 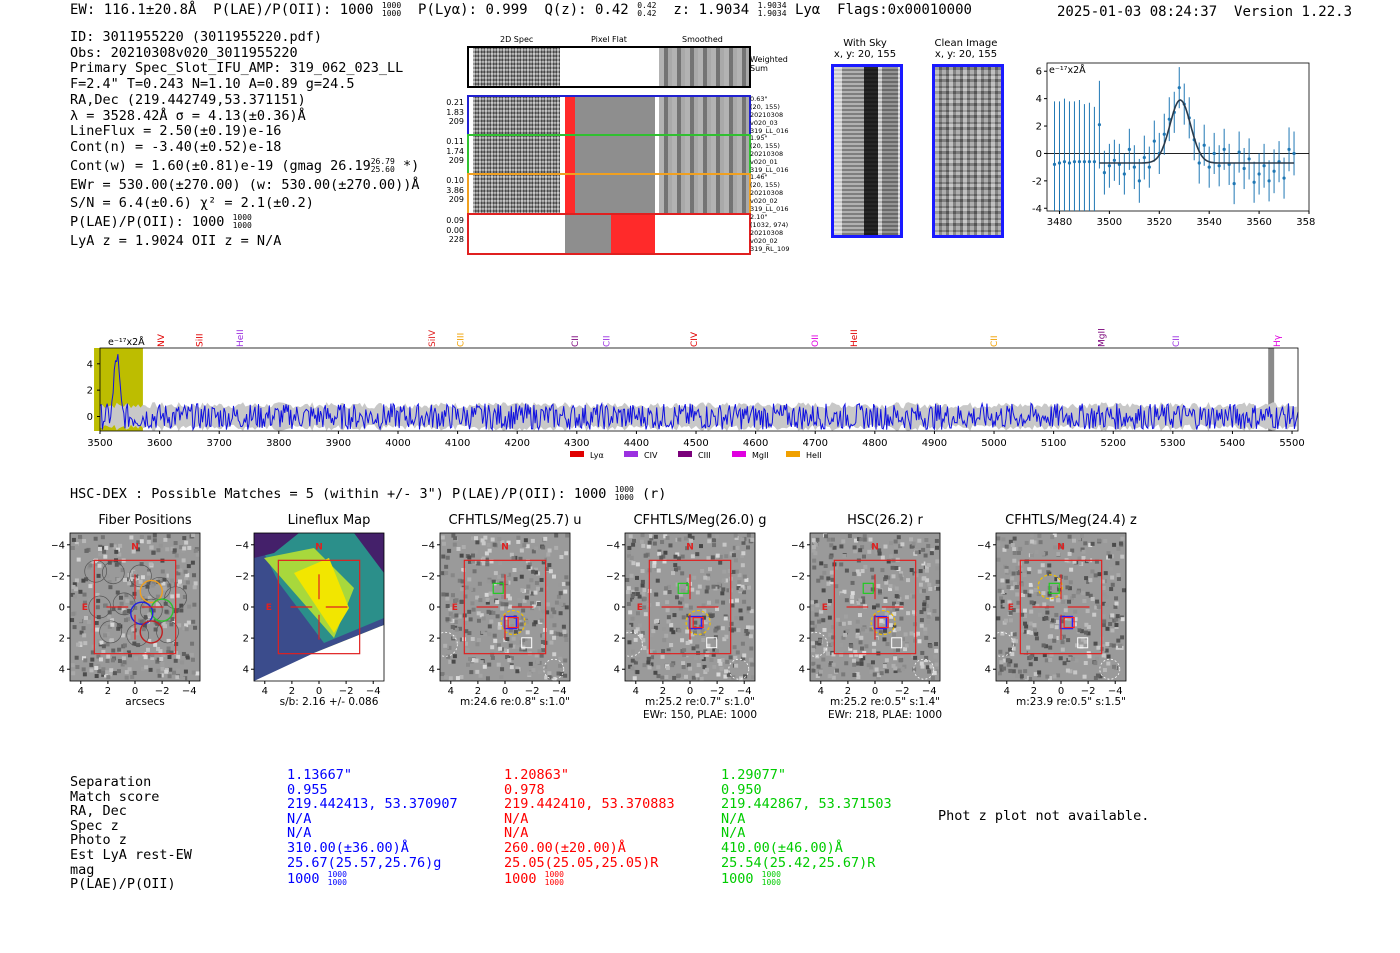 What do you see at coordinates (699, 393) in the screenshot?
I see `spectrum-line` at bounding box center [699, 393].